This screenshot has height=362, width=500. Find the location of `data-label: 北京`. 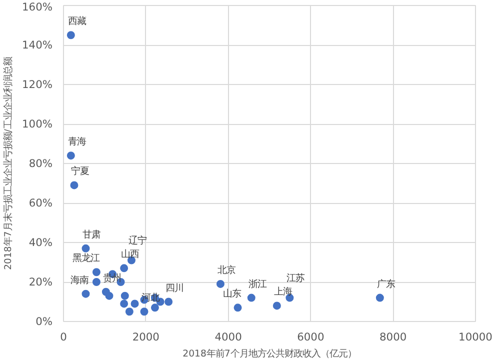

data-label: 北京 is located at coordinates (226, 270).